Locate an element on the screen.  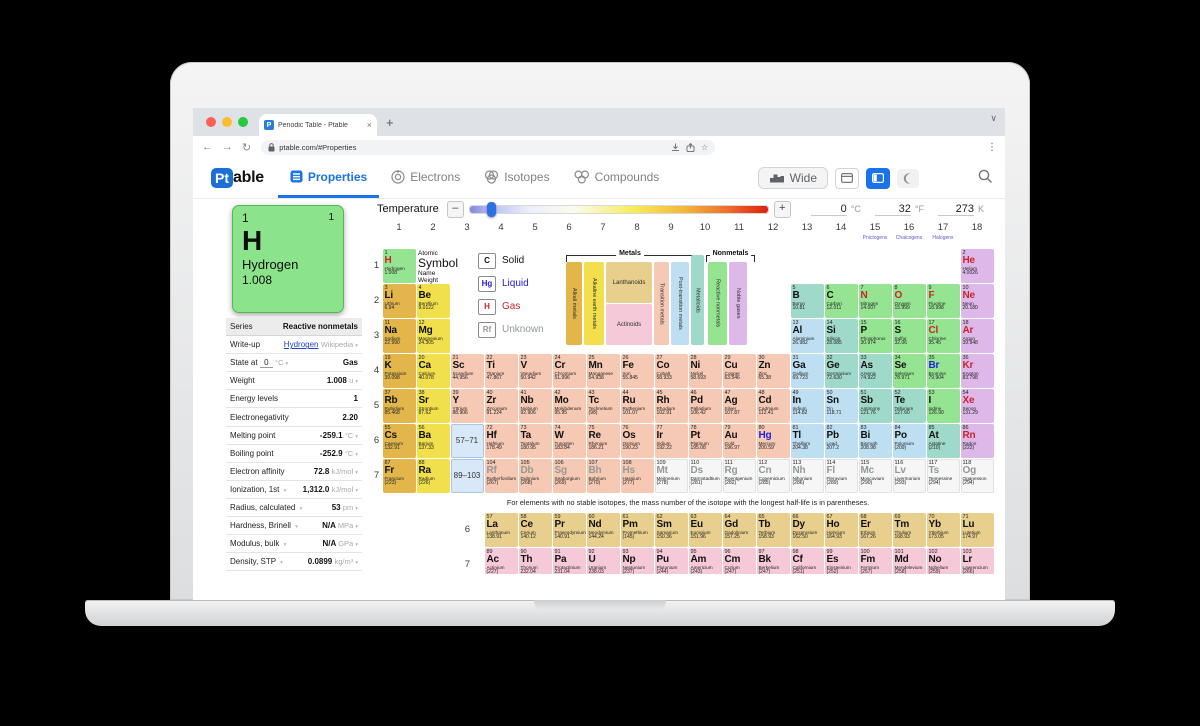
download-icon is located at coordinates (675, 147).